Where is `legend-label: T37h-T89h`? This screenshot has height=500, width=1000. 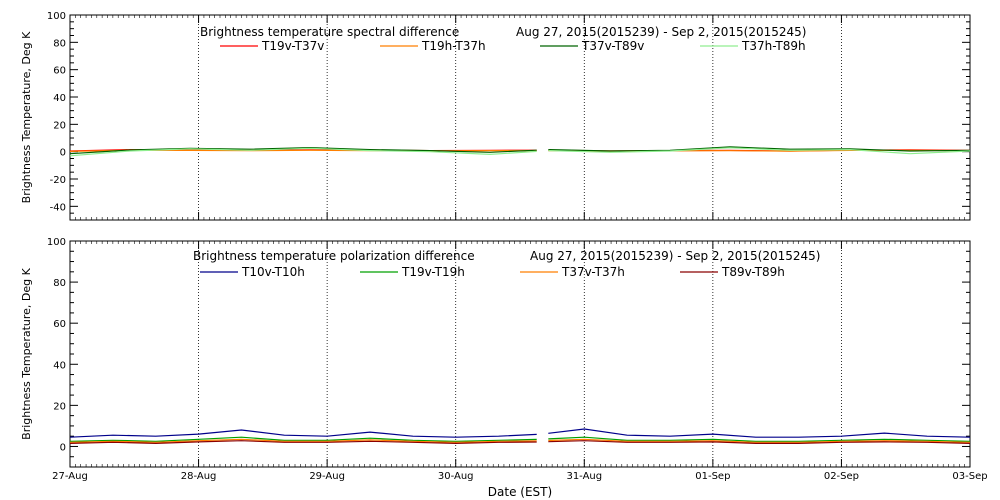
legend-label: T37h-T89h is located at coordinates (773, 46).